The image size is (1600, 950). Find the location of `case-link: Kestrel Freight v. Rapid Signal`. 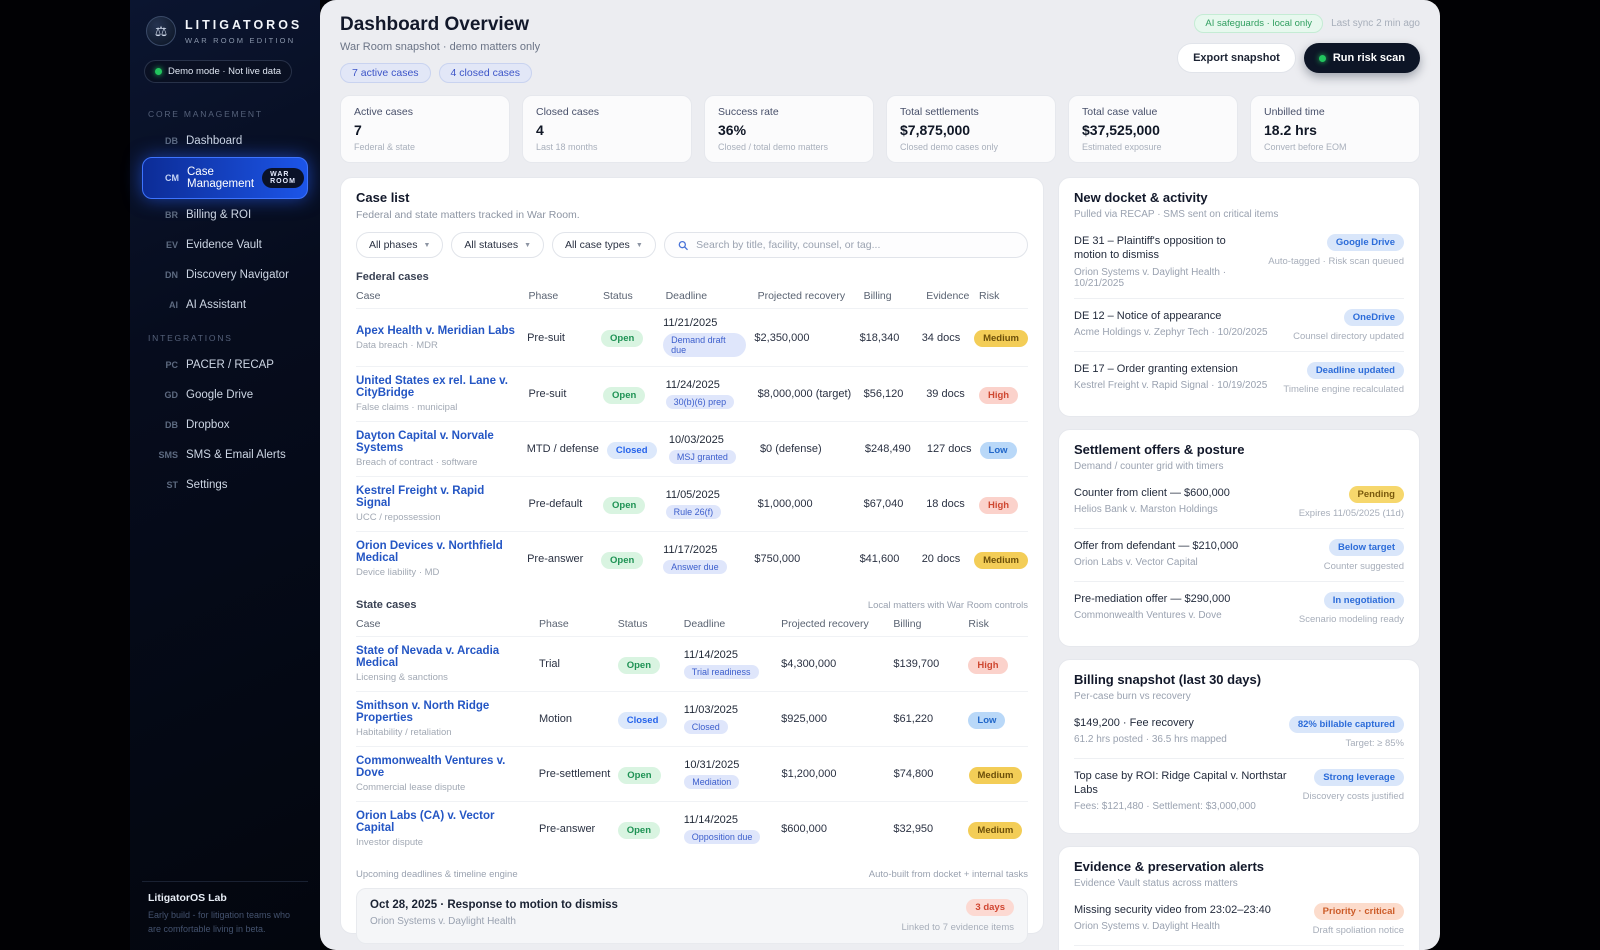

case-link: Kestrel Freight v. Rapid Signal is located at coordinates (420, 497).